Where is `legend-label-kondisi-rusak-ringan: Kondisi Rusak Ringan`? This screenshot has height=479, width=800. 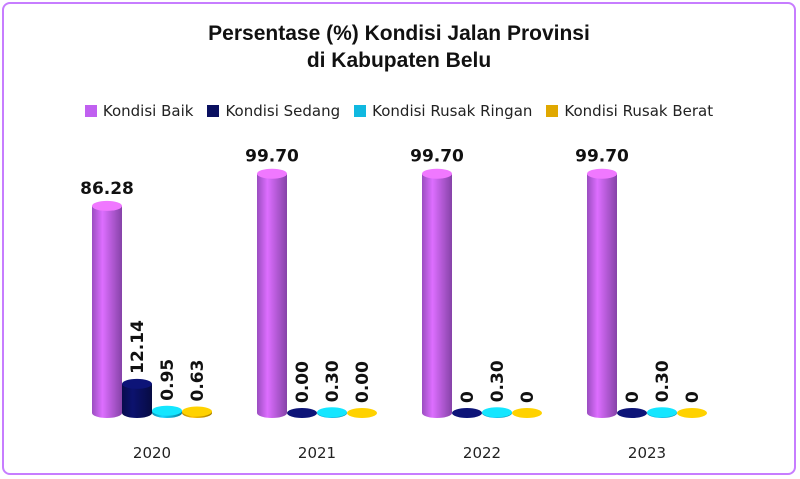
legend-label-kondisi-rusak-ringan: Kondisi Rusak Ringan is located at coordinates (452, 111).